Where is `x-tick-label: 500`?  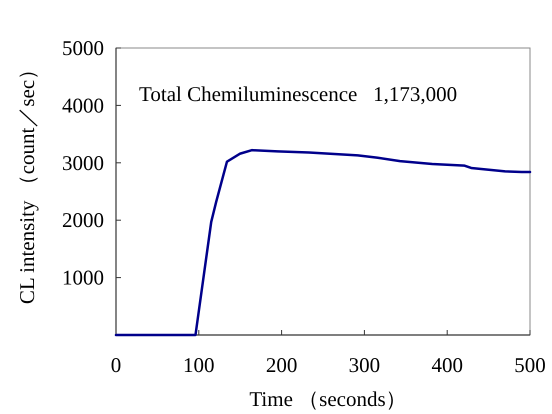
x-tick-label: 500 is located at coordinates (530, 365).